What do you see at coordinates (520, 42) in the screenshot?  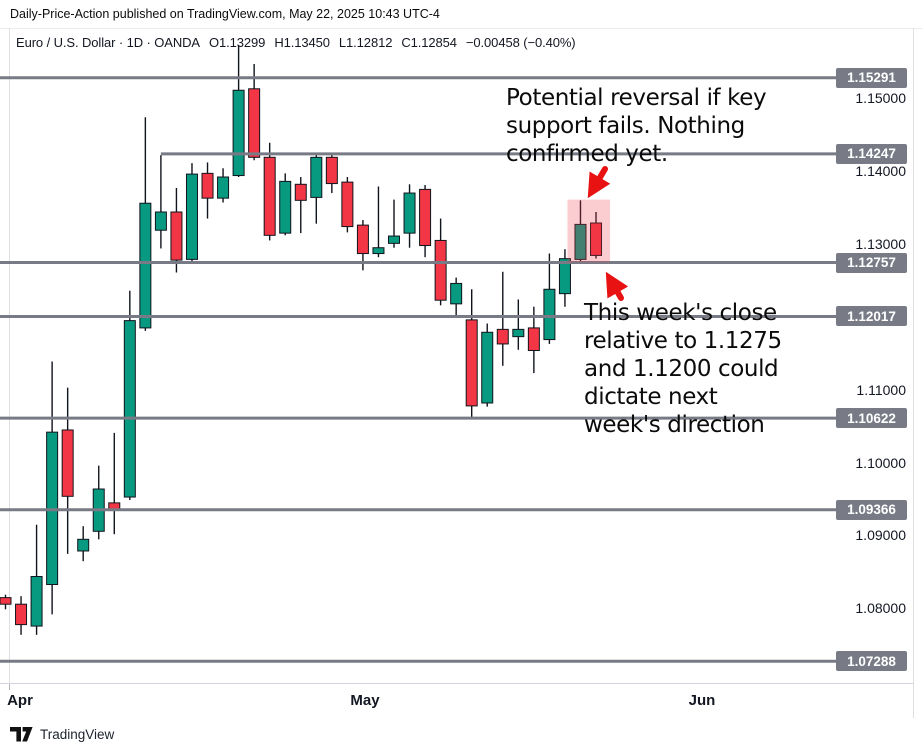 I see `daily-change: −0.00458 (−0.40%)` at bounding box center [520, 42].